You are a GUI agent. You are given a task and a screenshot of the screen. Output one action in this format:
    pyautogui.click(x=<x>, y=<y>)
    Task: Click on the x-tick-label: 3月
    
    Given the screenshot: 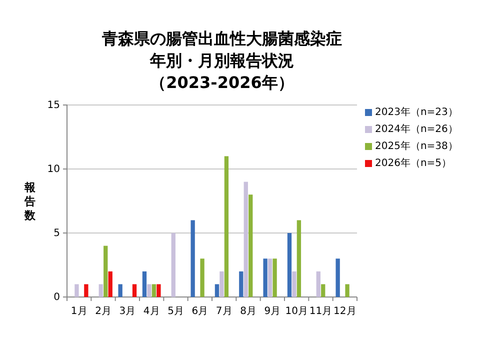 What is the action you would take?
    pyautogui.click(x=127, y=311)
    